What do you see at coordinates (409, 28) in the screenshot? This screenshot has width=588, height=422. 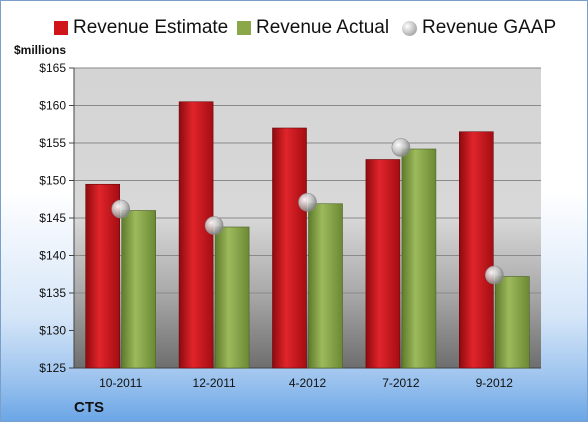 I see `legend-swatch-gaap` at bounding box center [409, 28].